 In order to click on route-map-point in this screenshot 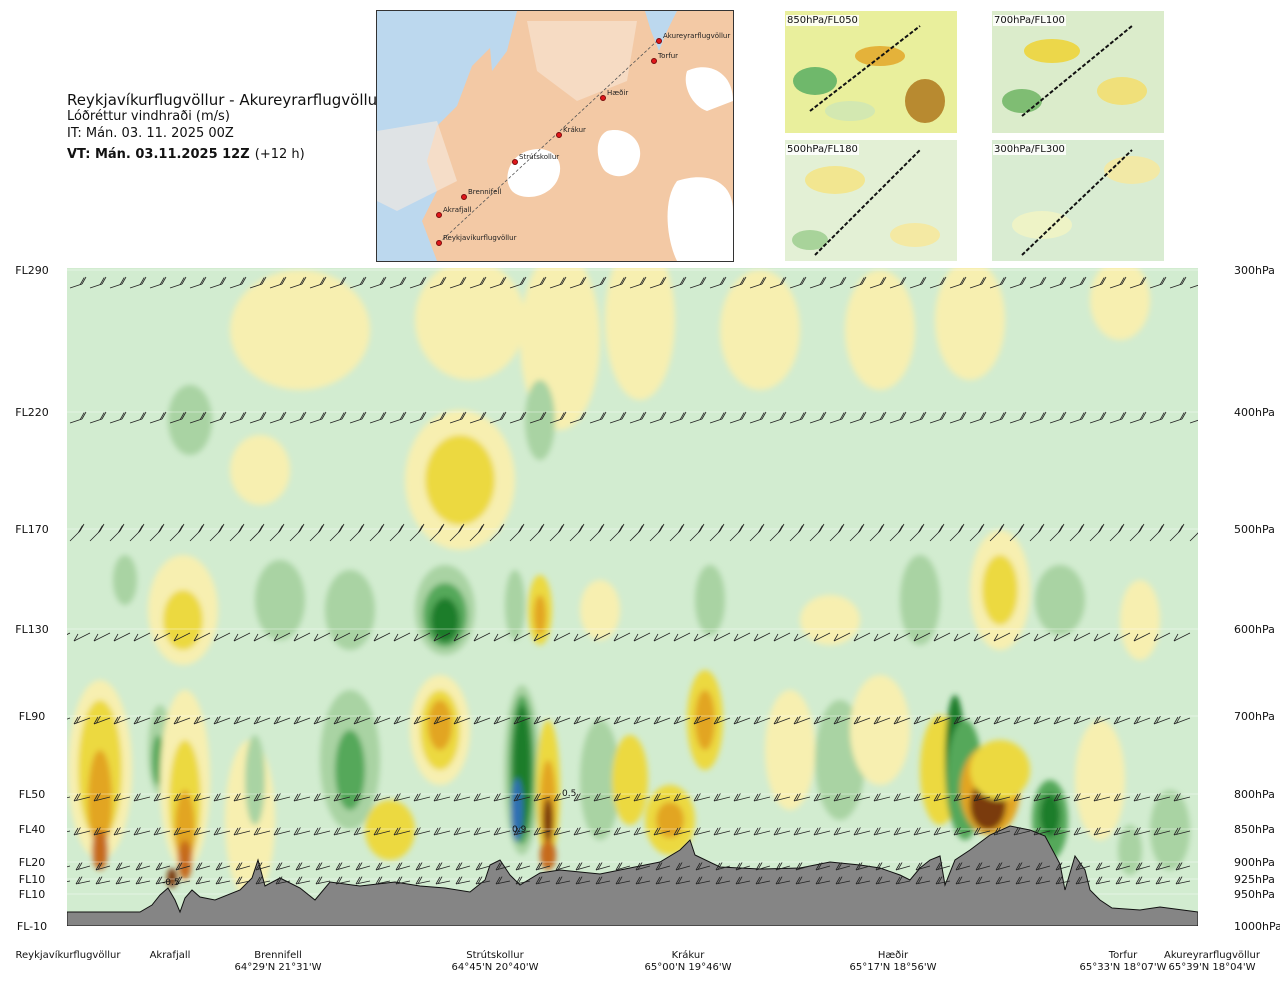, I will do `click(659, 41)`.